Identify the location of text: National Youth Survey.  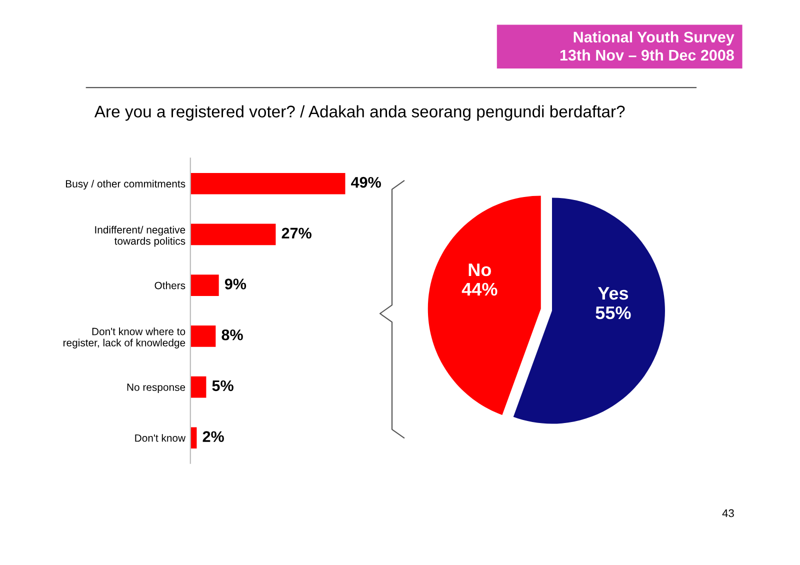
(654, 38).